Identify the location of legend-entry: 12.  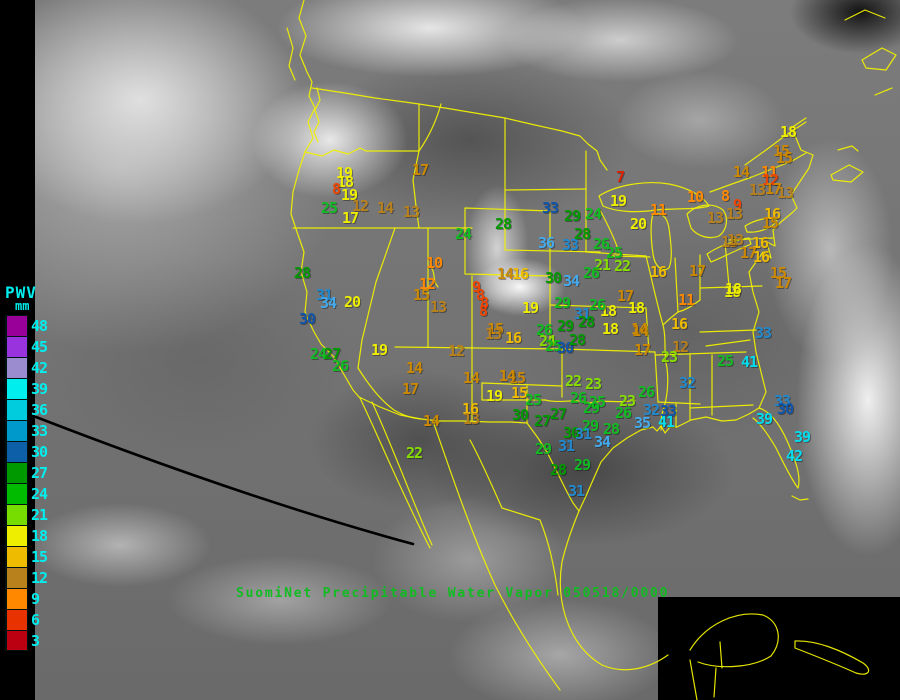
(35, 577).